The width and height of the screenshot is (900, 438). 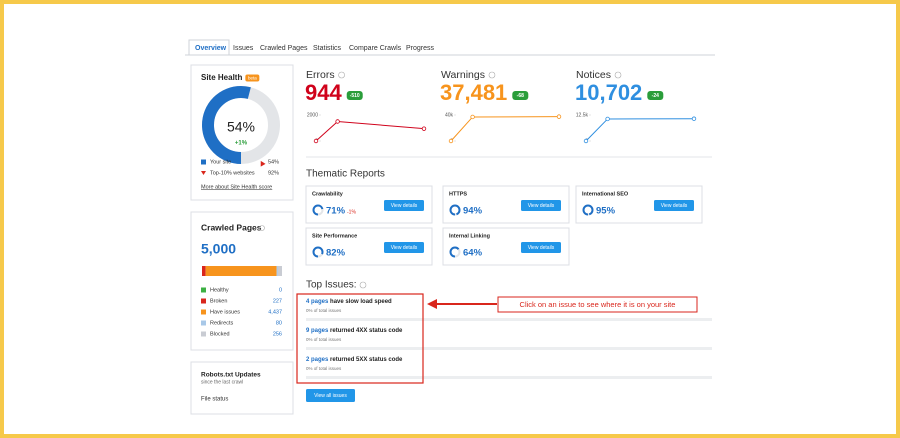 What do you see at coordinates (334, 236) in the screenshot?
I see `report-name: Site Performance` at bounding box center [334, 236].